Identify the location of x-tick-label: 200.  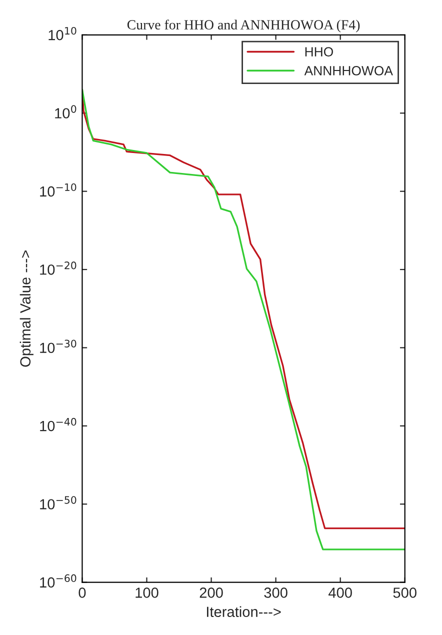
(211, 593).